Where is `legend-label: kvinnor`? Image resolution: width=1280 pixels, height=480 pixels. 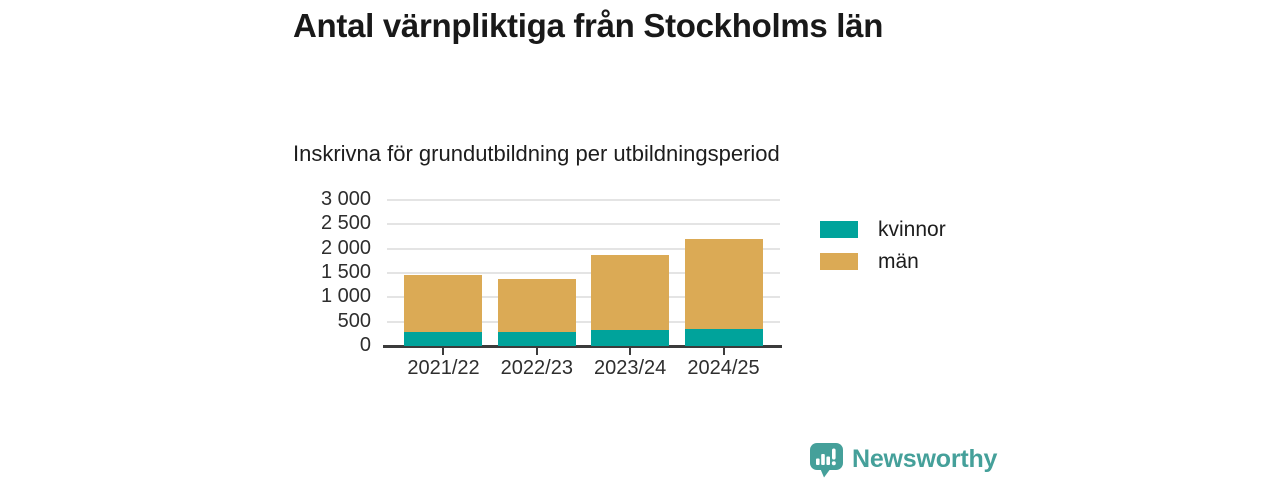
legend-label: kvinnor is located at coordinates (912, 229).